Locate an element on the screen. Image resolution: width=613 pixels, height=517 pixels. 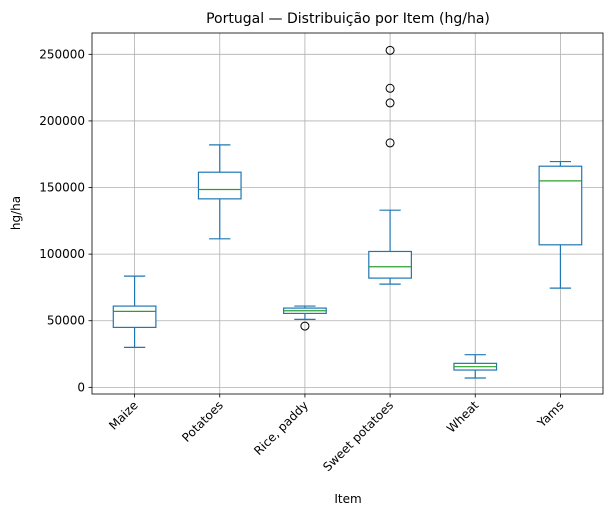
x-axis-label: Item is located at coordinates (347, 499).